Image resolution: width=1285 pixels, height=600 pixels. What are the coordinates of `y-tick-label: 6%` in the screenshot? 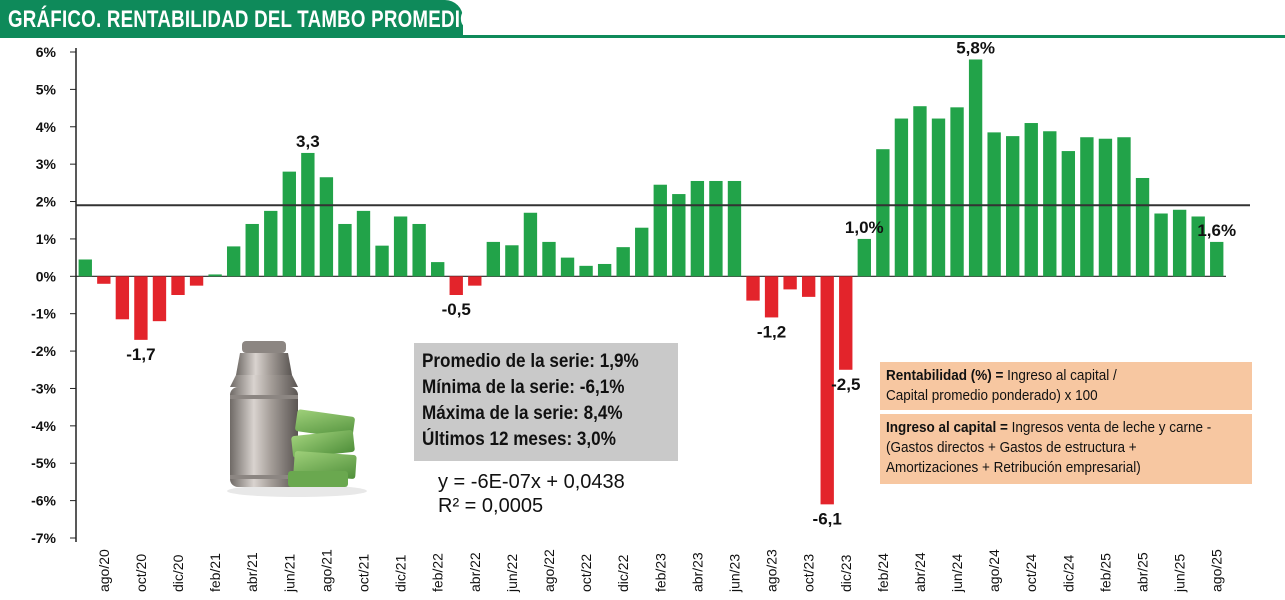 It's located at (46, 52).